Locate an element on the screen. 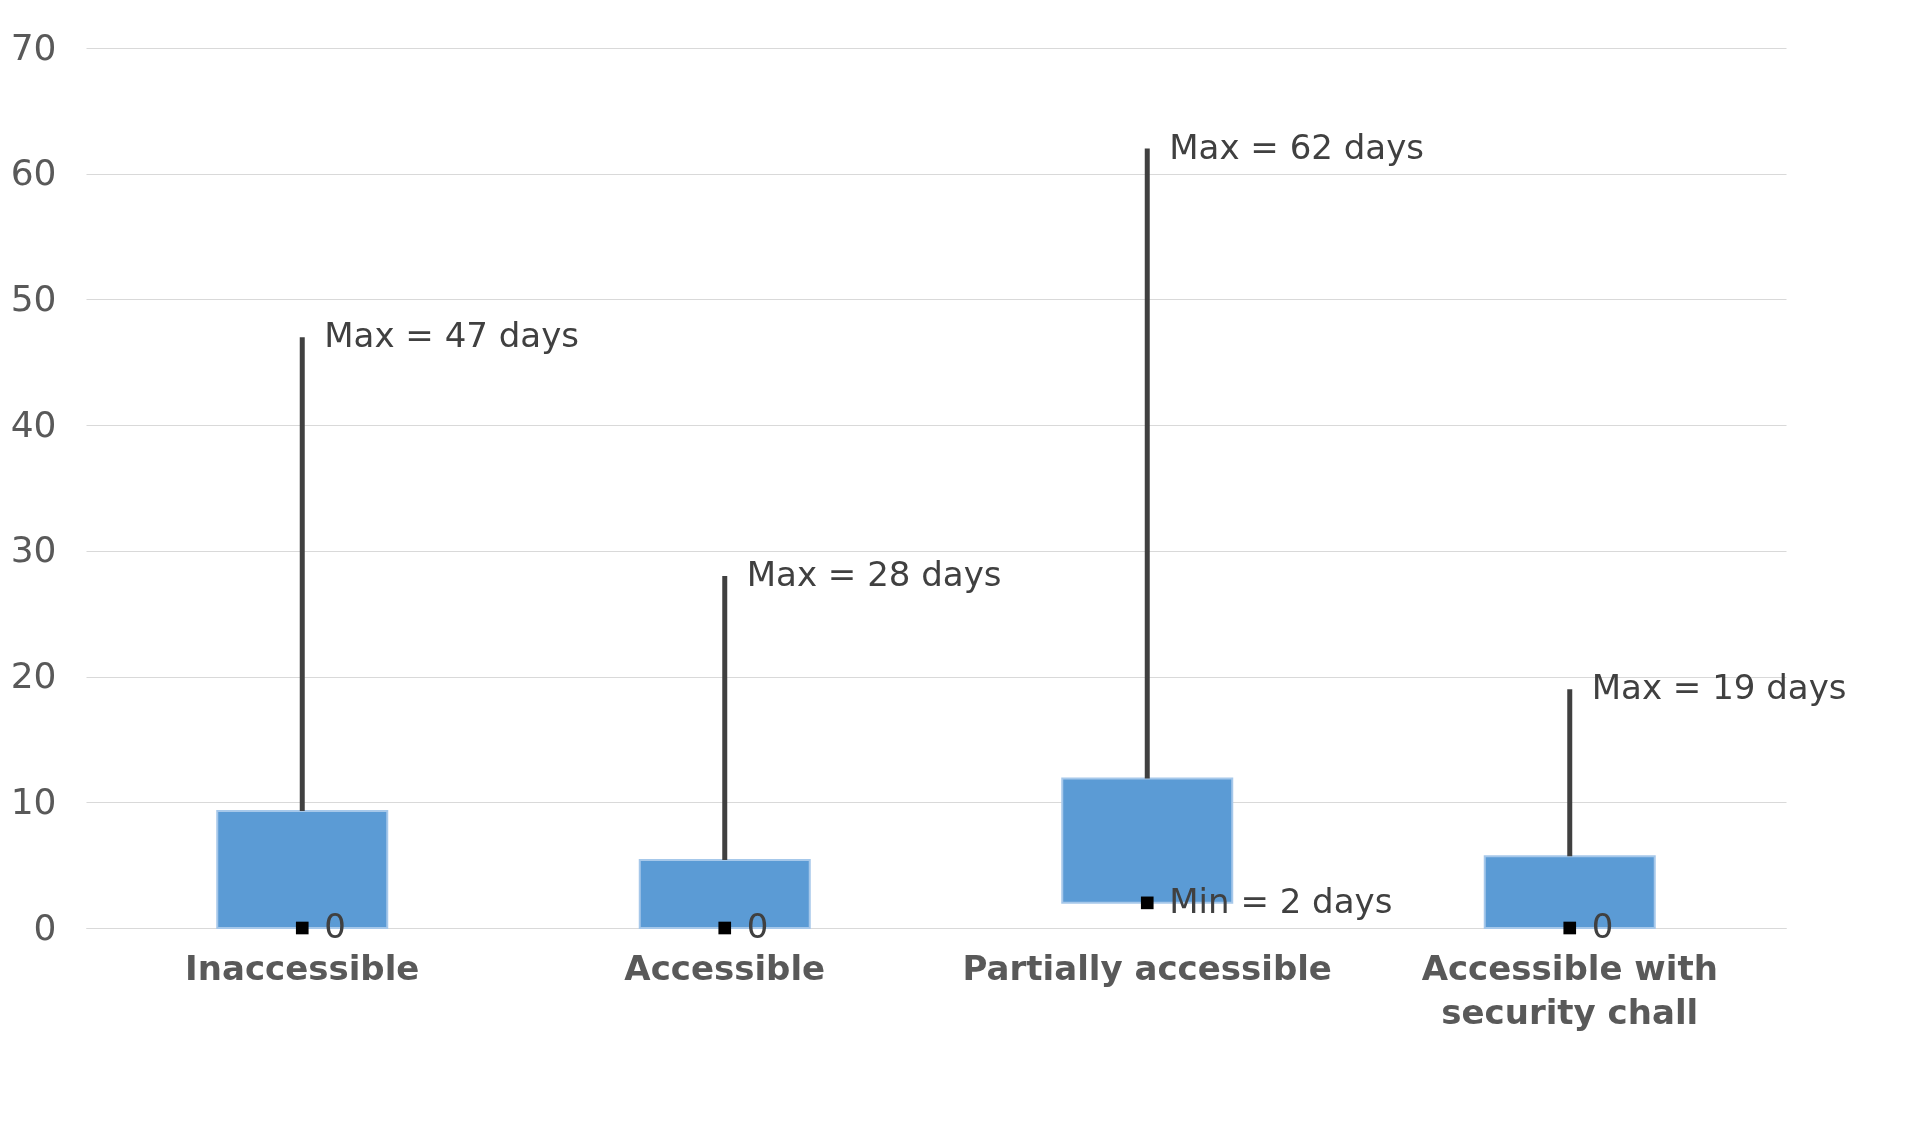 This screenshot has width=1916, height=1148. y-tick-label: 60 is located at coordinates (33, 173).